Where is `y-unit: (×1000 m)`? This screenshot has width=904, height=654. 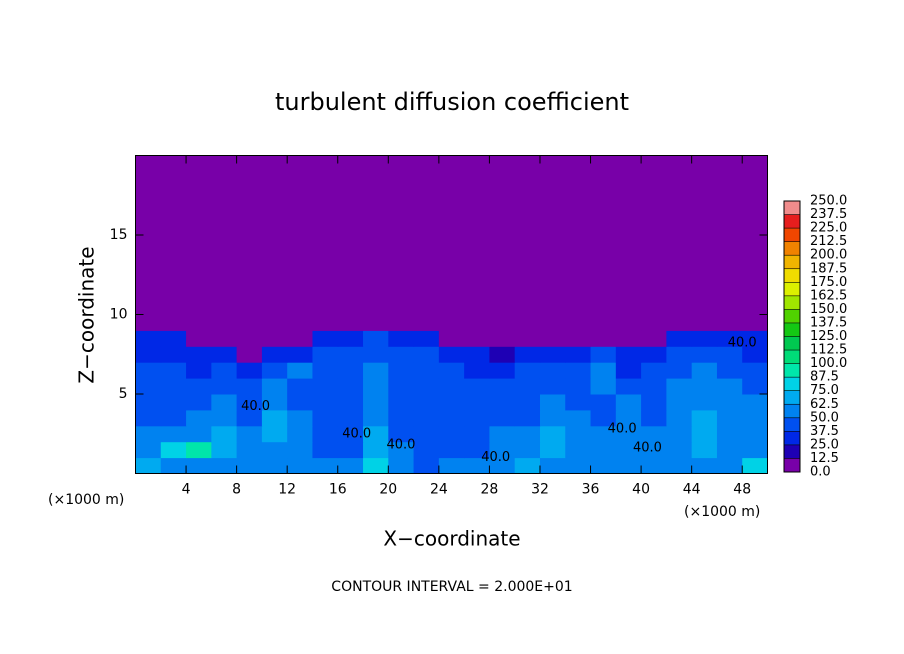
y-unit: (×1000 m) is located at coordinates (86, 500).